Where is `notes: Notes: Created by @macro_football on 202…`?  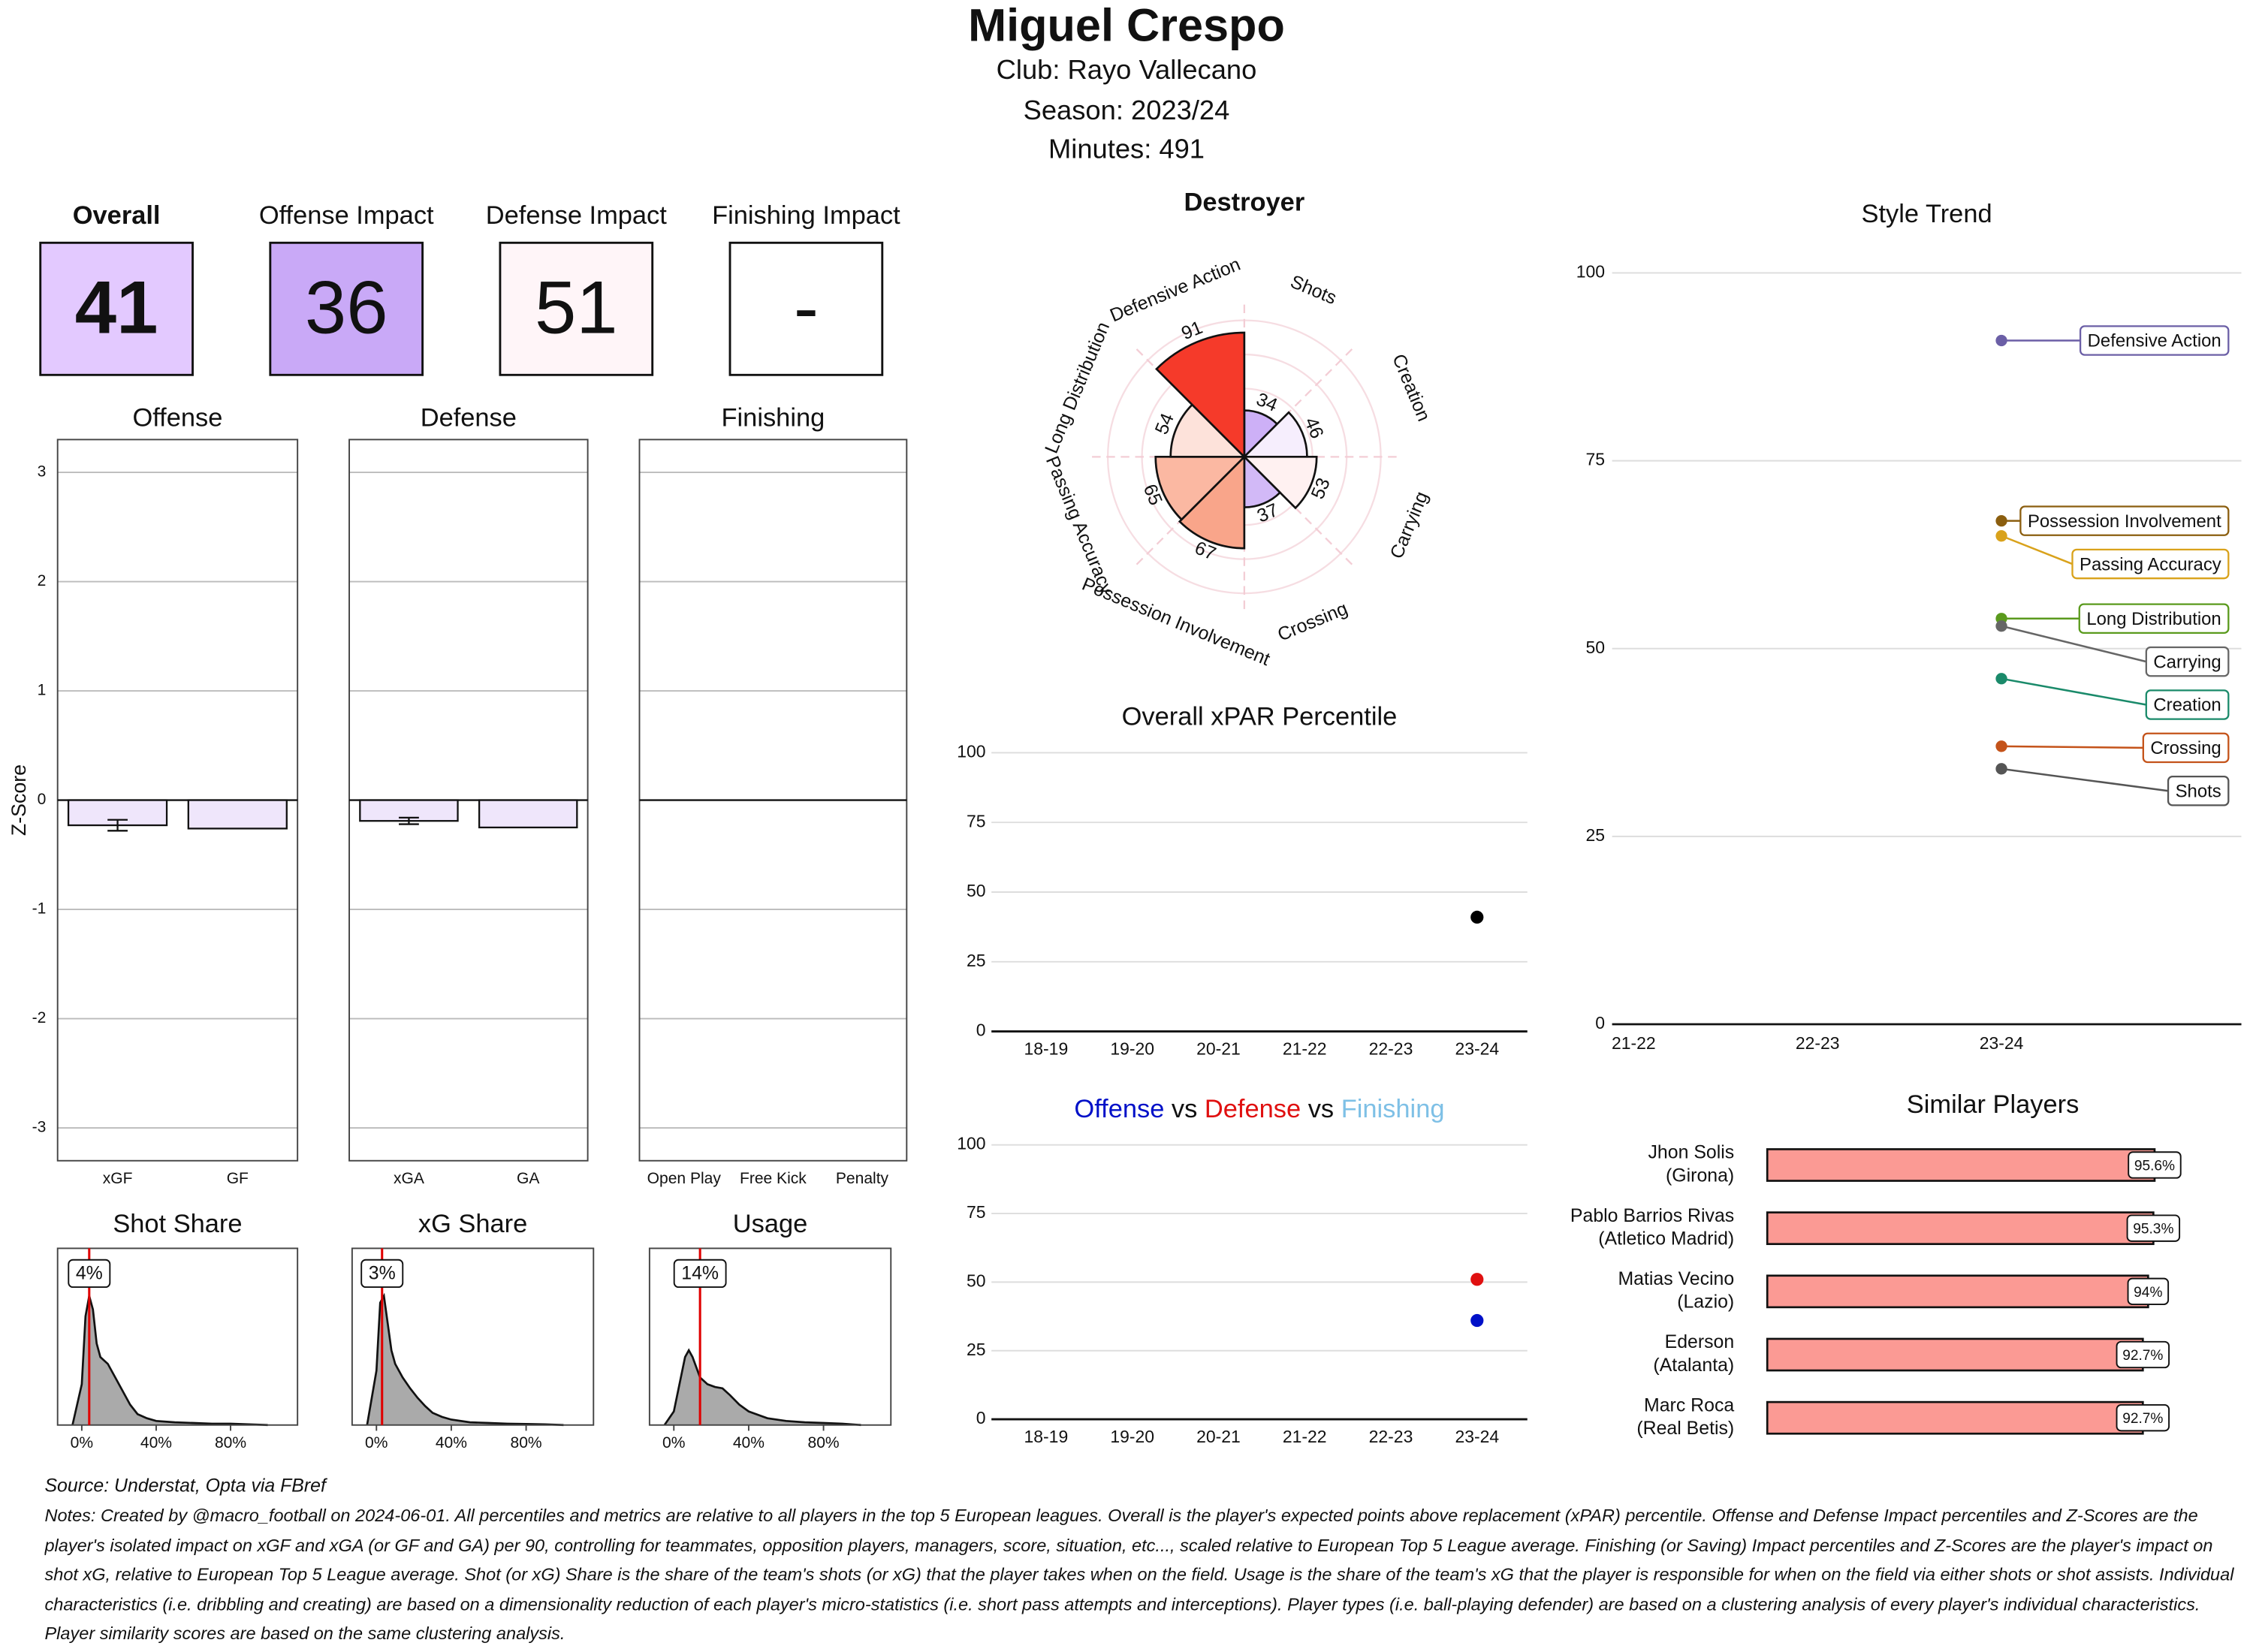
notes: Notes: Created by @macro_football on 202… is located at coordinates (1139, 1574).